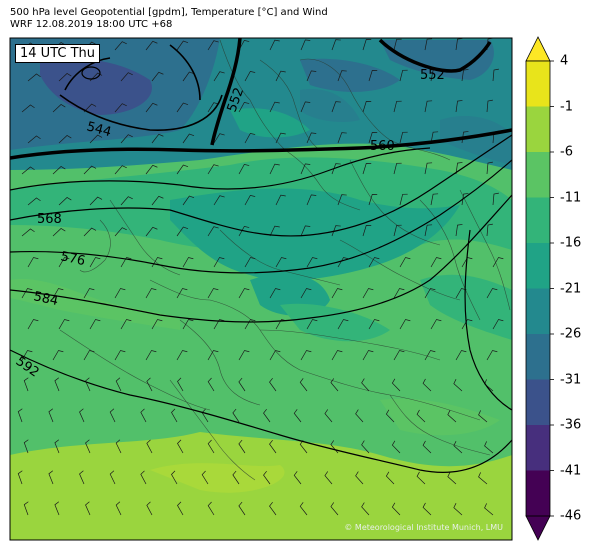  I want to click on colorbar, so click(539, 288).